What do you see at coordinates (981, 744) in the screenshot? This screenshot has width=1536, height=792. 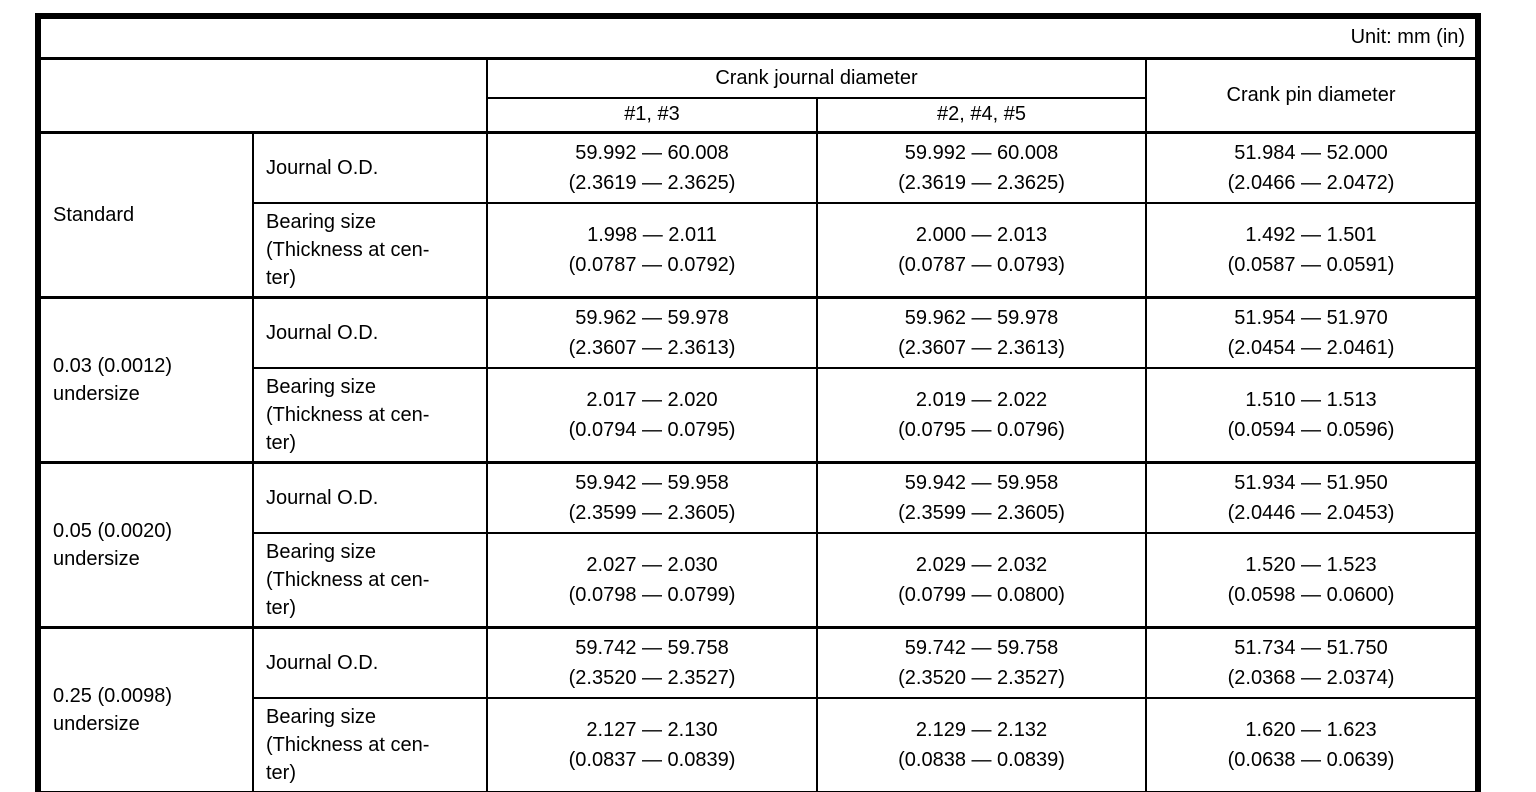 I see `spec-value: 2.129 — 2.132 (0.0838 — 0.0839)` at bounding box center [981, 744].